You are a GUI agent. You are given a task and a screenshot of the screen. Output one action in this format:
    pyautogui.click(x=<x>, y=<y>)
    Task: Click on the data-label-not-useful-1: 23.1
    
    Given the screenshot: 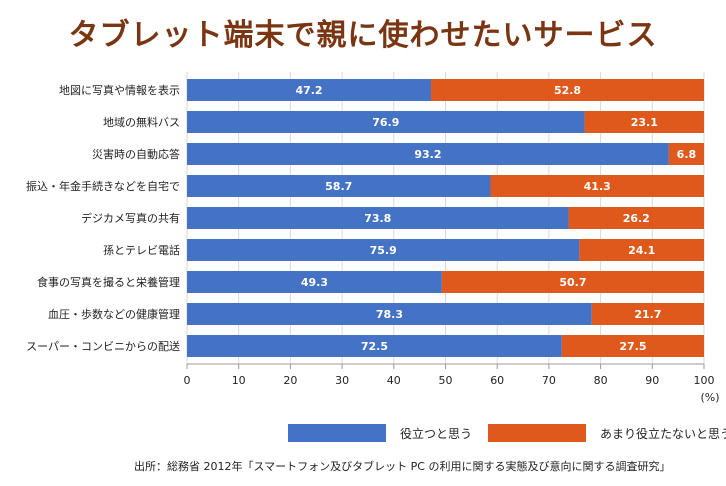 What is the action you would take?
    pyautogui.click(x=644, y=122)
    